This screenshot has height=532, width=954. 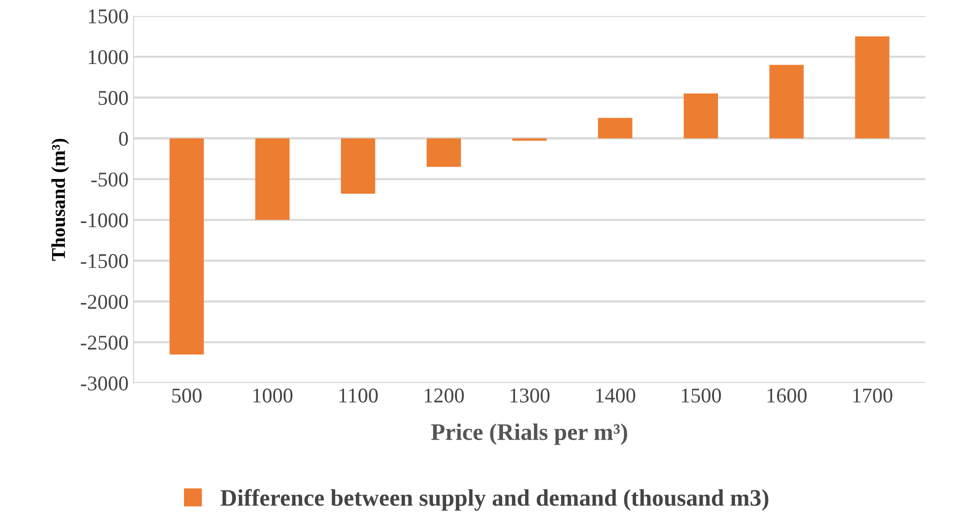 What do you see at coordinates (104, 261) in the screenshot?
I see `y-tick-label: -1500` at bounding box center [104, 261].